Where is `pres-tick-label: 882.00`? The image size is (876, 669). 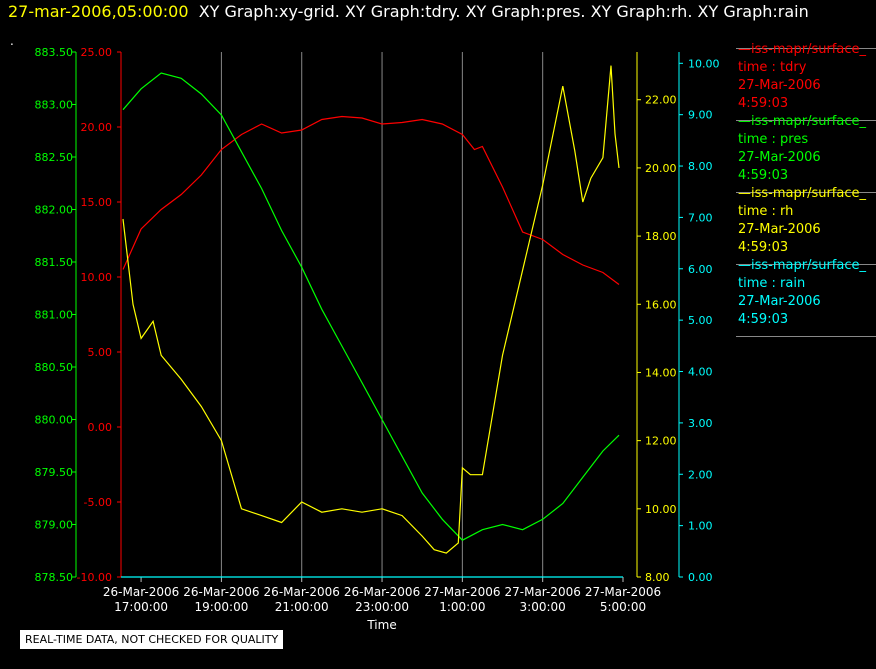 pres-tick-label: 882.00 is located at coordinates (54, 210).